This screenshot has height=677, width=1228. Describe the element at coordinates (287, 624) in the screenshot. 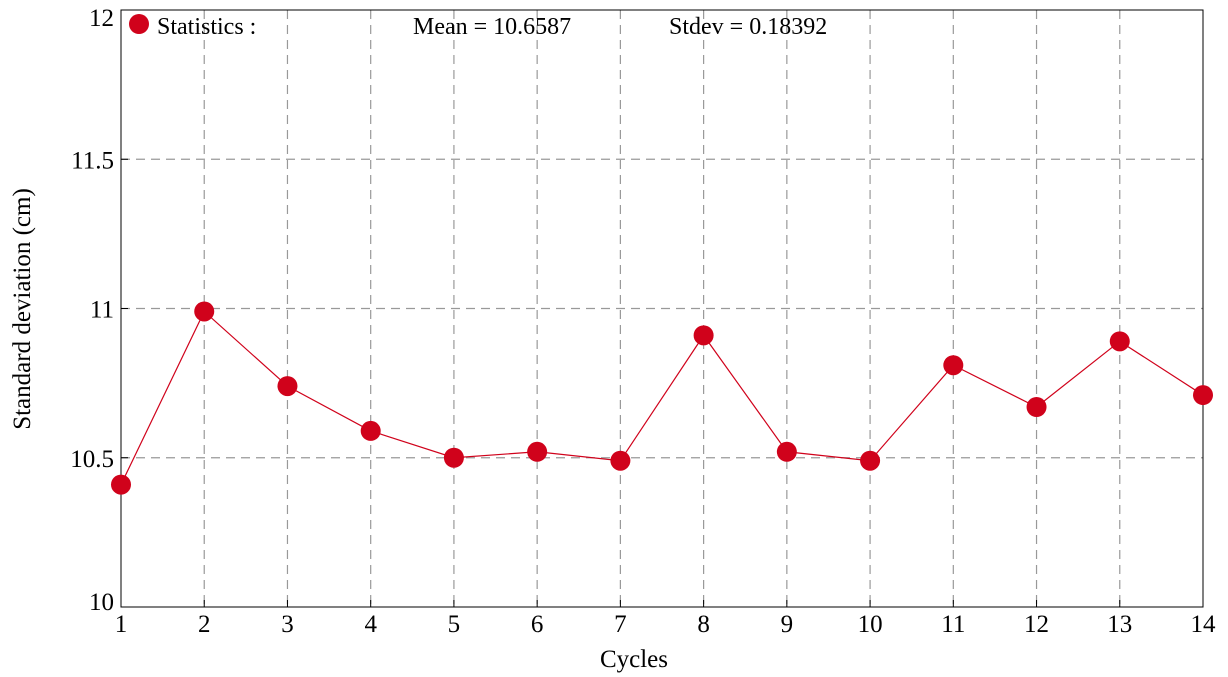

I see `x-tick-label: 3` at that location.